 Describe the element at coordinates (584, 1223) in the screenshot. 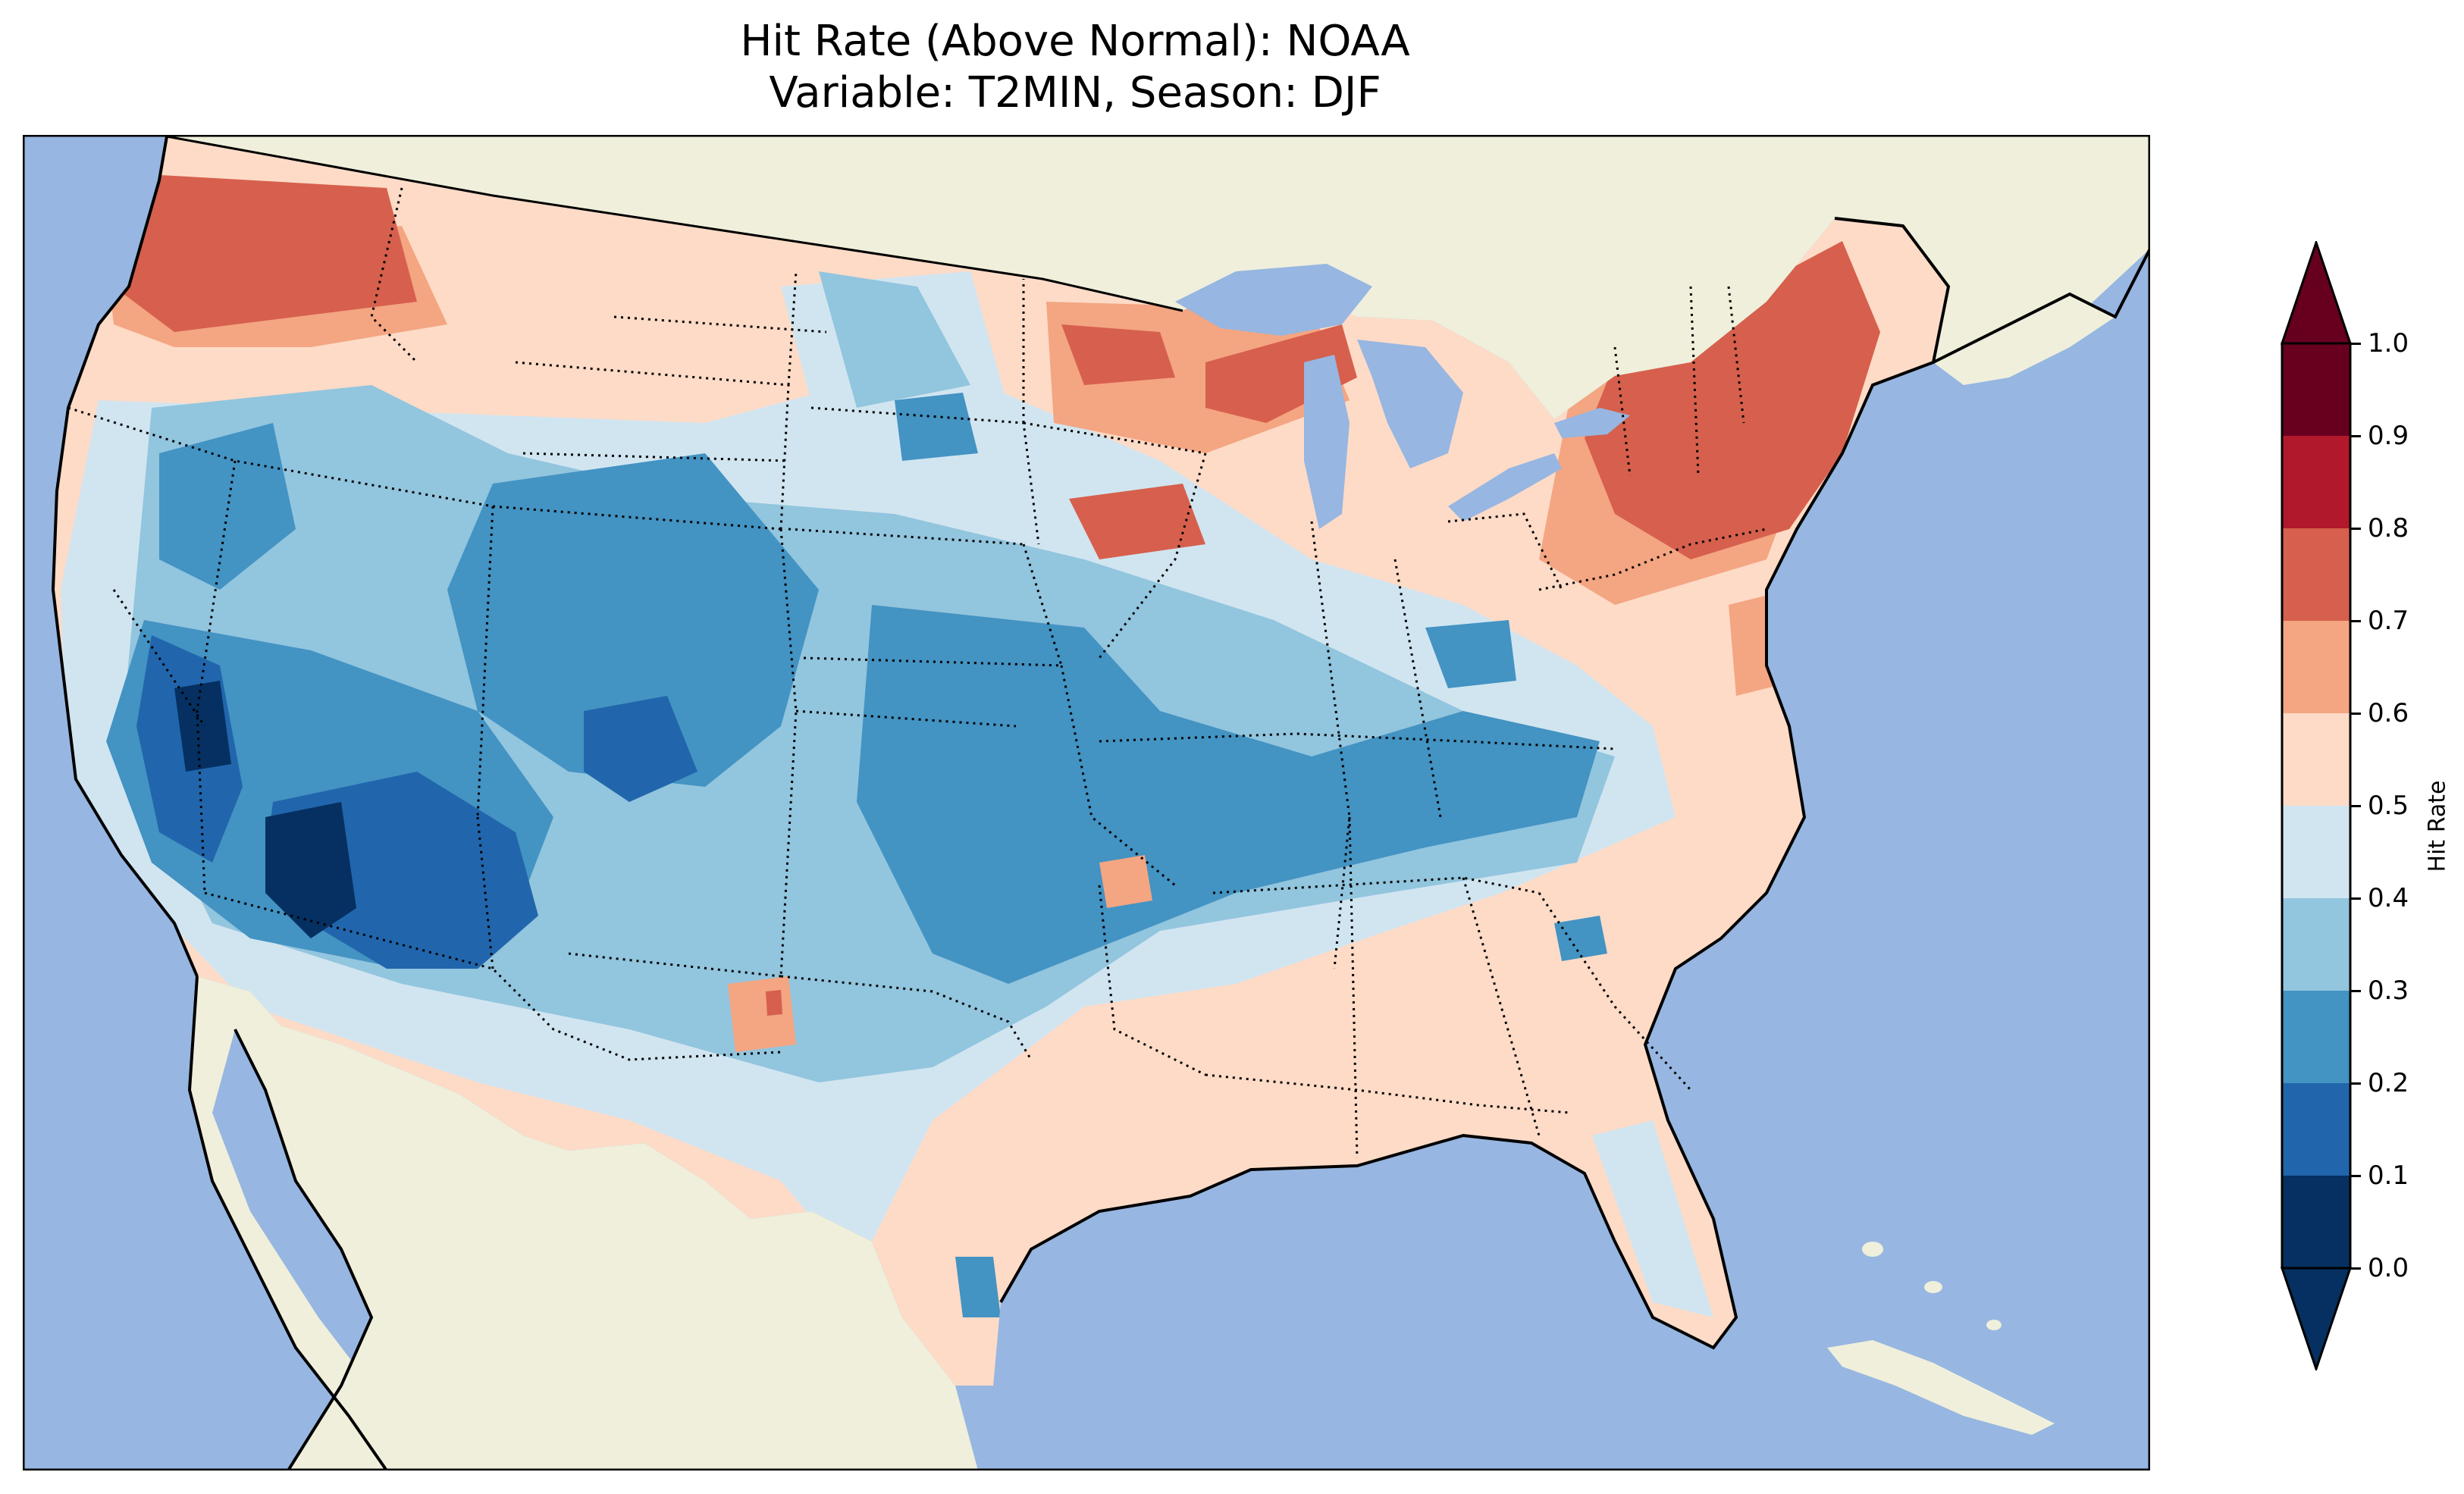

I see `mexico-land` at that location.